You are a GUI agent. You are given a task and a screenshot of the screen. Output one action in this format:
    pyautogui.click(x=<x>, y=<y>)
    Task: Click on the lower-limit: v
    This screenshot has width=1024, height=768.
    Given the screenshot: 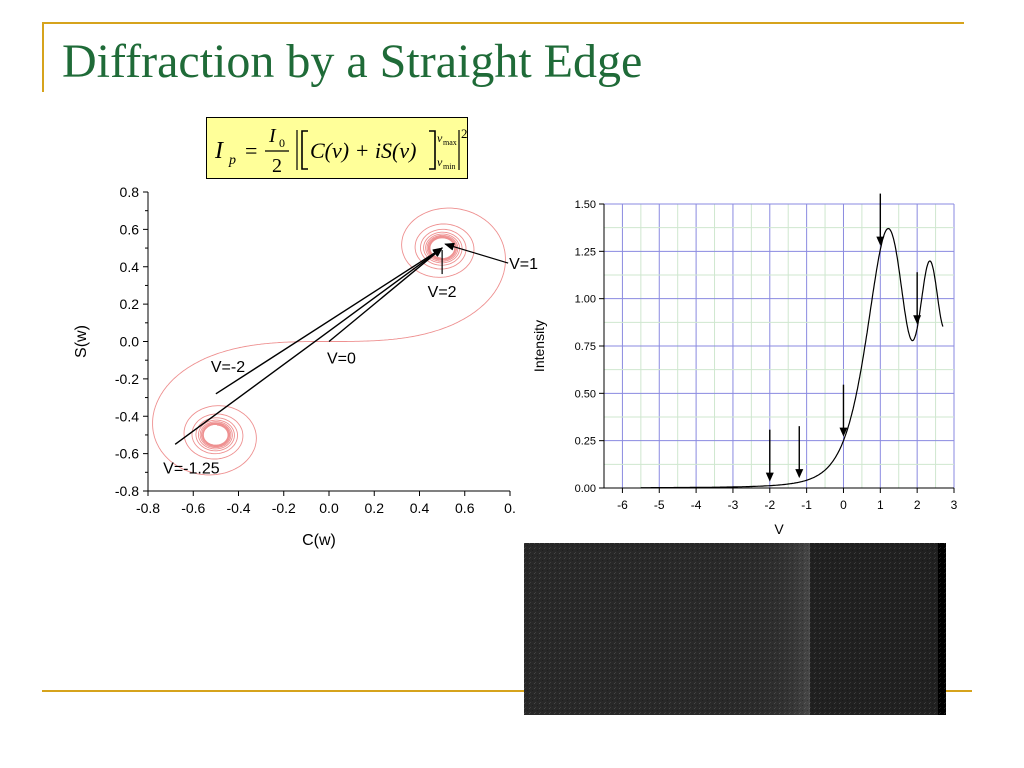 What is the action you would take?
    pyautogui.click(x=440, y=162)
    